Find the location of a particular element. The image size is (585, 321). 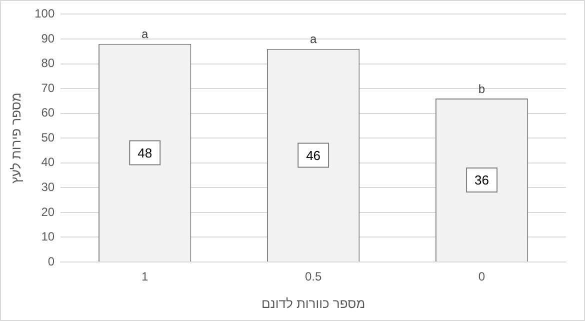

x-tick-label: 0.5 is located at coordinates (313, 277).